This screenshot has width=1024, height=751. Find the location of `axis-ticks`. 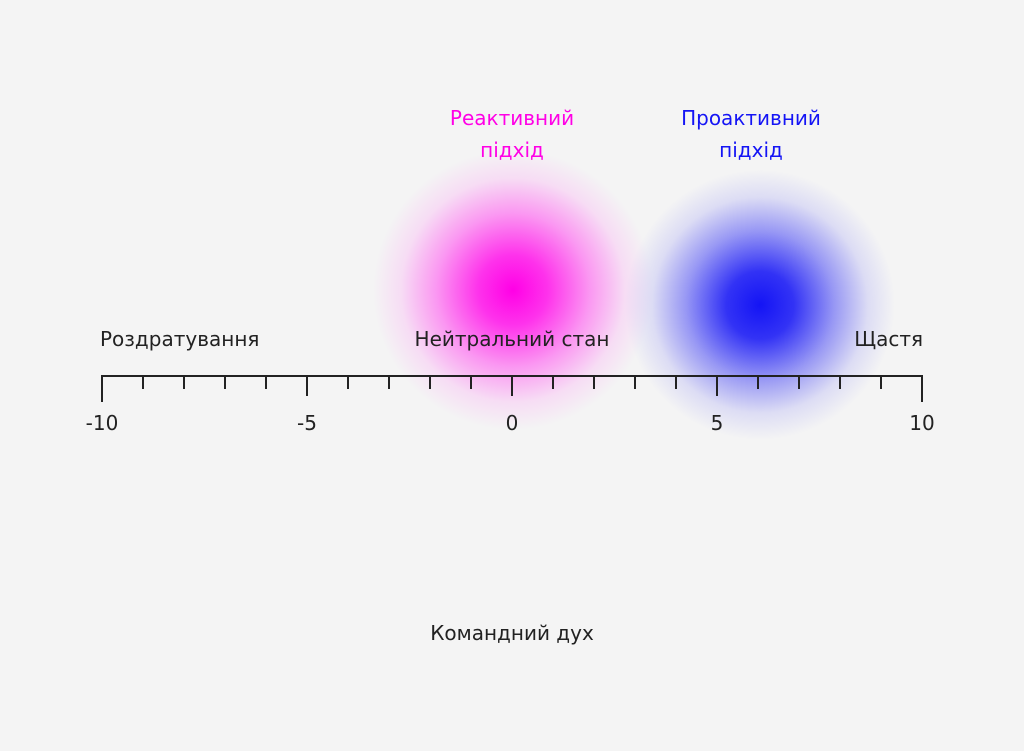

axis-ticks is located at coordinates (512, 388).